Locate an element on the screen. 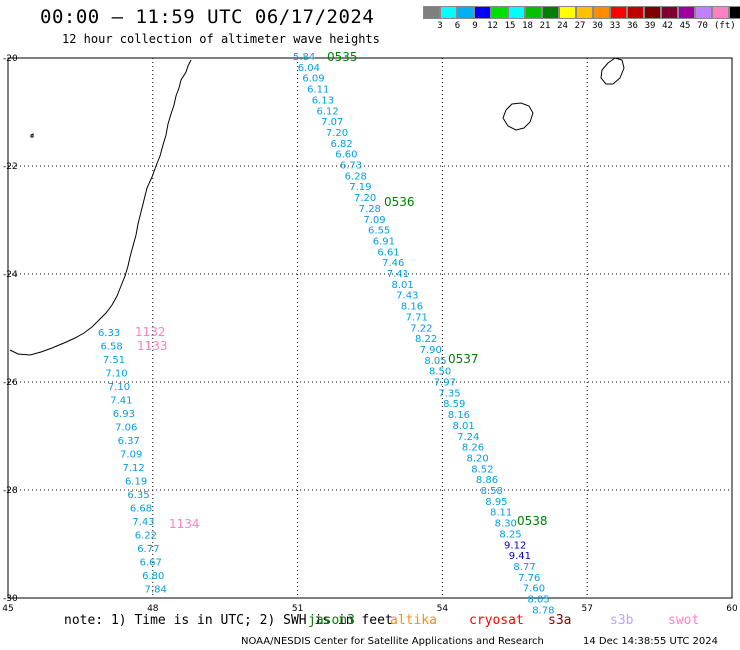 Image resolution: width=740 pixels, height=650 pixels. wave-height-label: 6.22 is located at coordinates (146, 536).